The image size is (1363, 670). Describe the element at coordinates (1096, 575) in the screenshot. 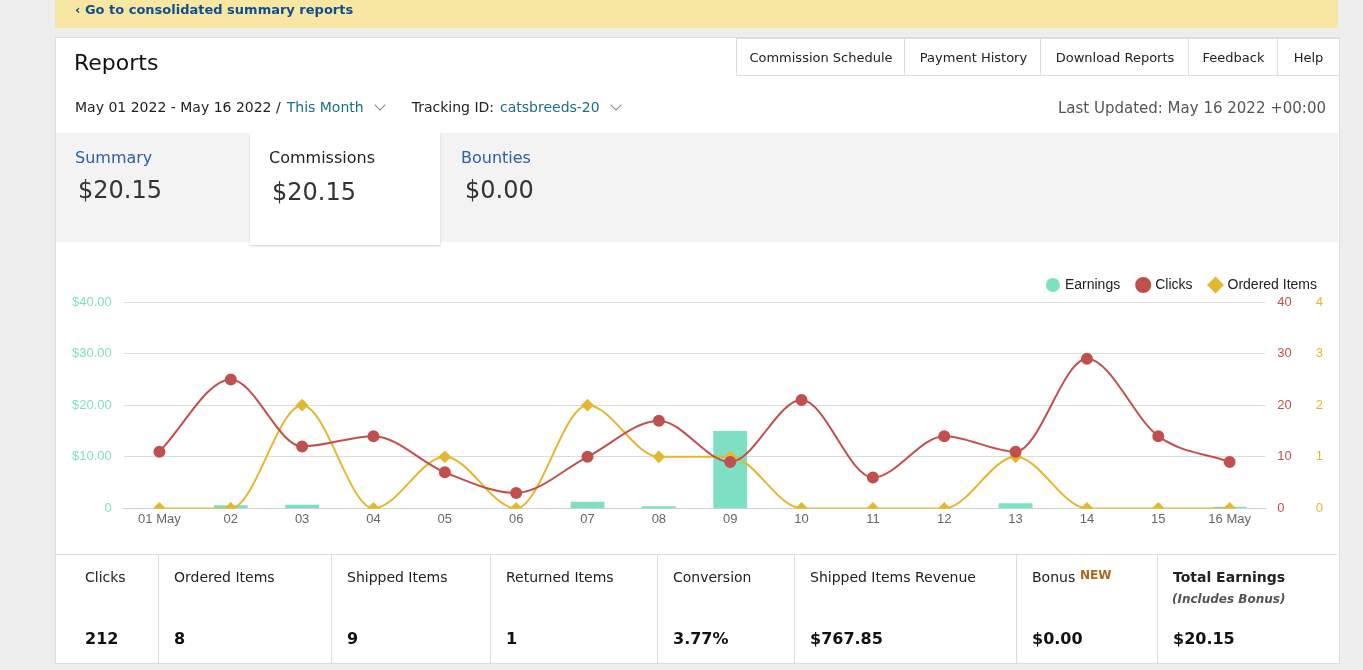

I see `text: NEW` at that location.